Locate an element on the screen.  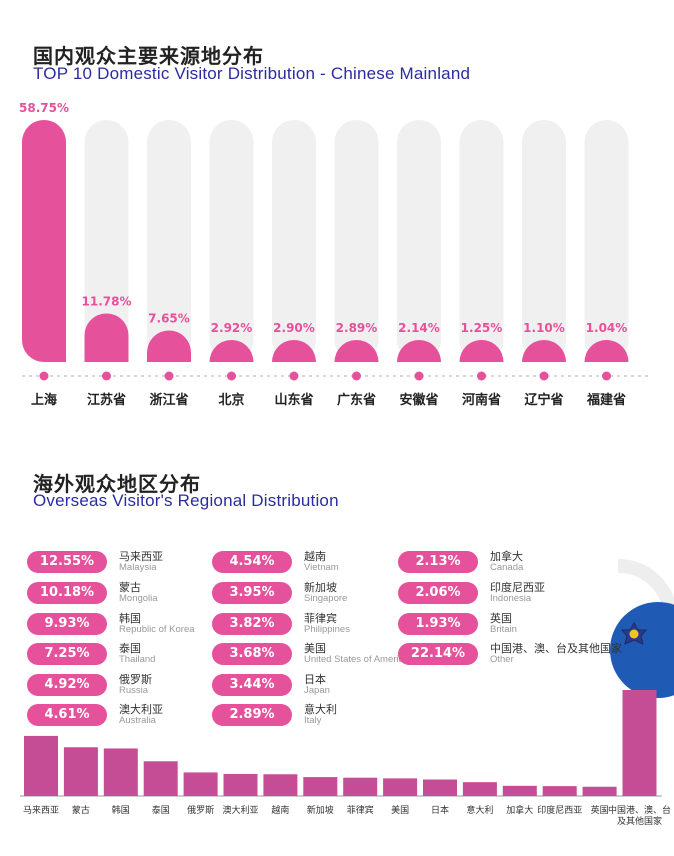
domestic-value-label: 2.92% is located at coordinates (232, 328).